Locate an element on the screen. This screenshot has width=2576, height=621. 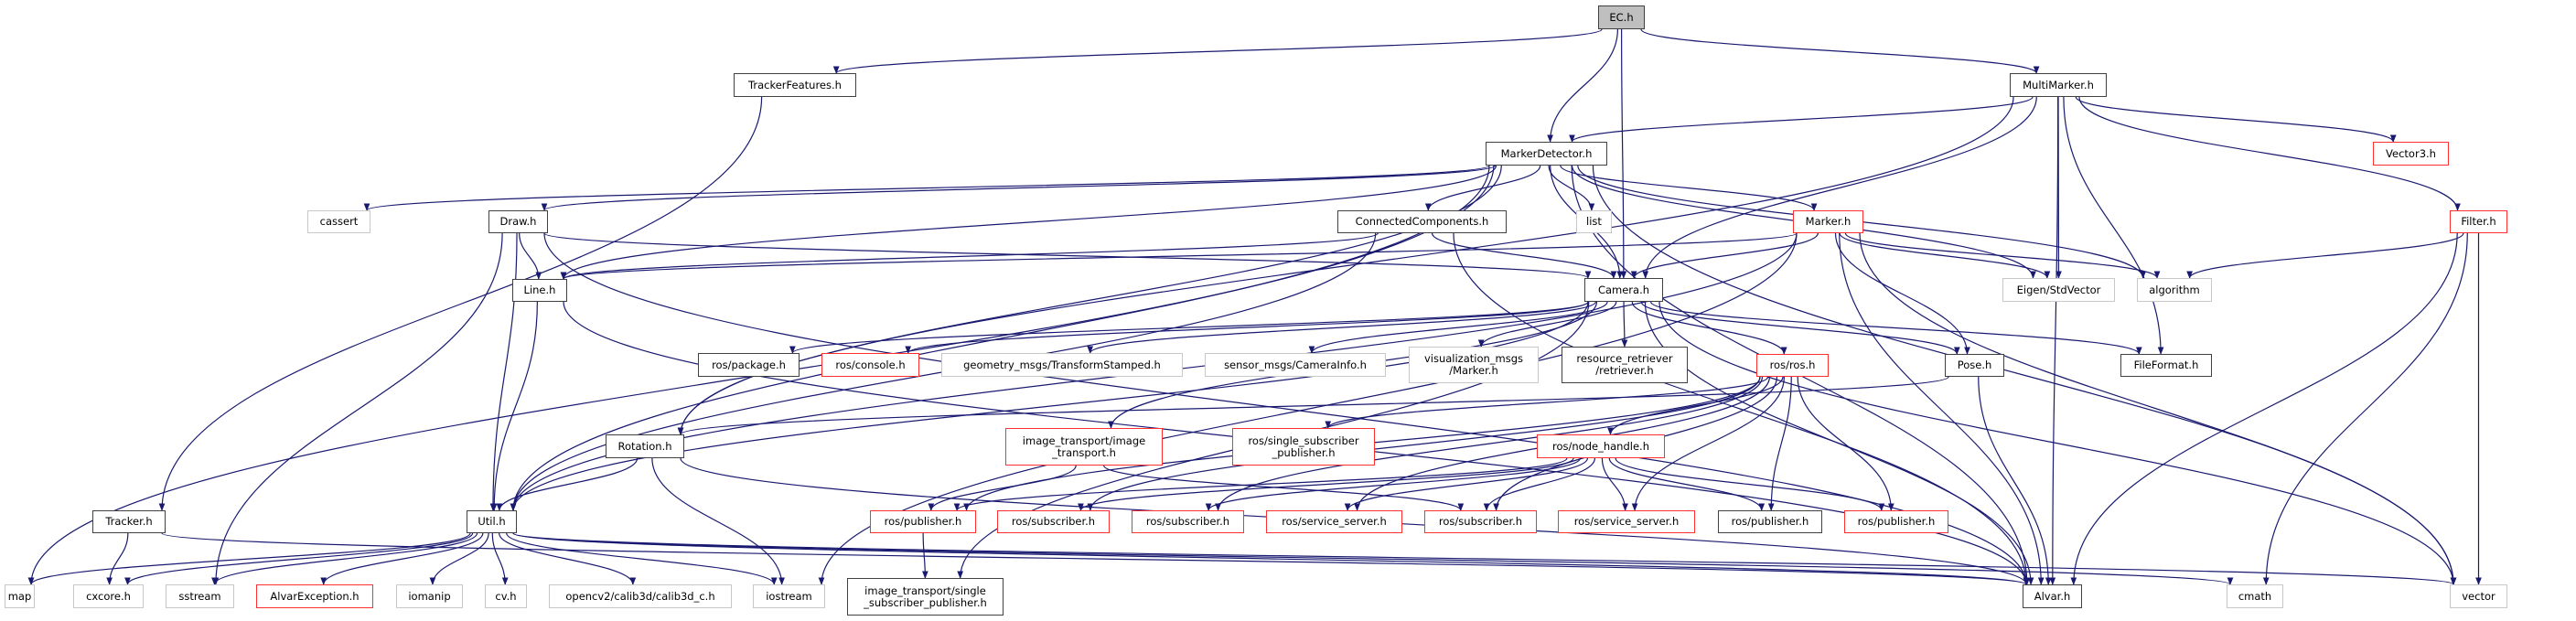
edge-draw-to-sstream is located at coordinates (357, 408).